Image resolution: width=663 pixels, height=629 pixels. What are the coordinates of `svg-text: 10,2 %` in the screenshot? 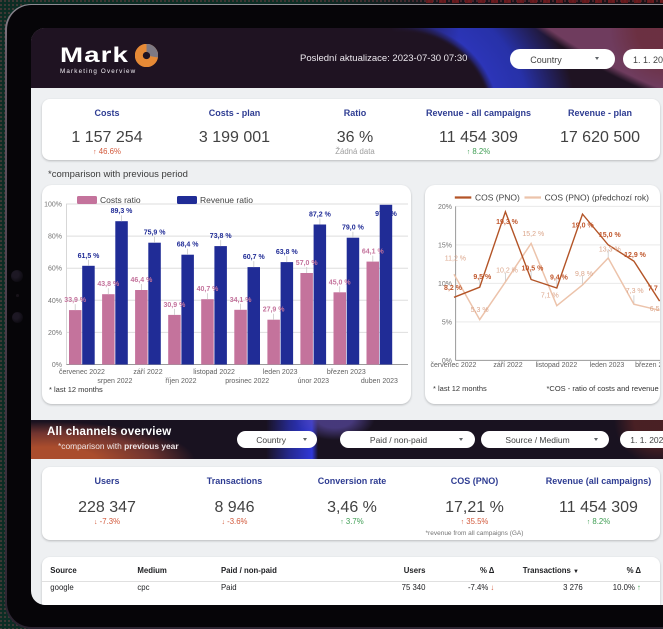 It's located at (507, 271).